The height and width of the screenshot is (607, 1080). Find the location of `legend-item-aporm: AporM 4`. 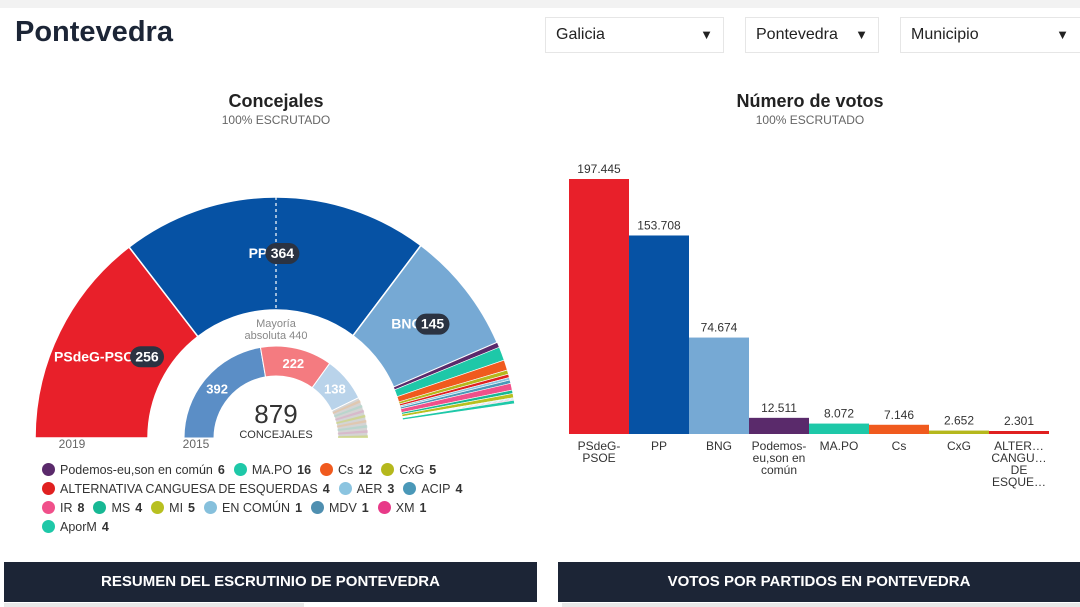

legend-item-aporm: AporM 4 is located at coordinates (75, 527).